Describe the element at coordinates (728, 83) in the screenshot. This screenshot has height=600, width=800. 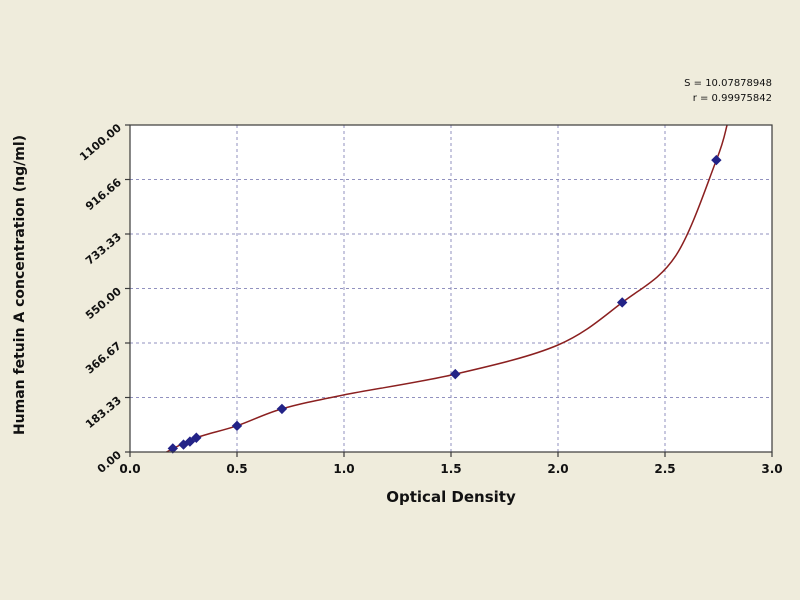
I see `fit-s-value: S = 10.07878948` at that location.